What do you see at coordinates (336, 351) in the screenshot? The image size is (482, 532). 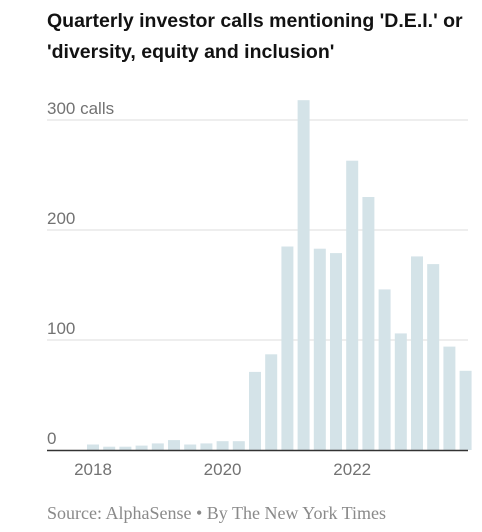 I see `bar-2021-q4` at bounding box center [336, 351].